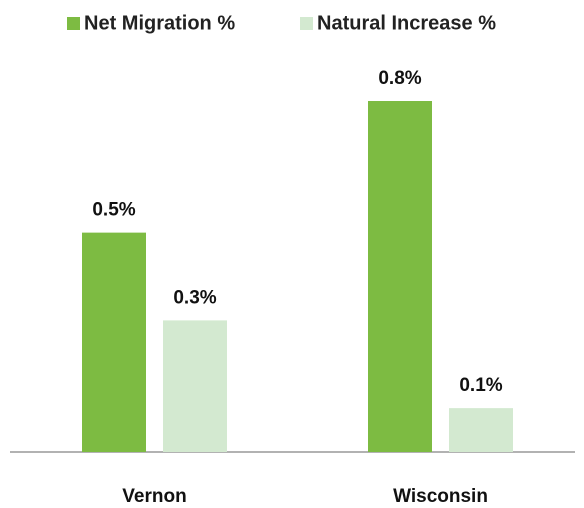  I want to click on x-tick-label: Wisconsin, so click(440, 496).